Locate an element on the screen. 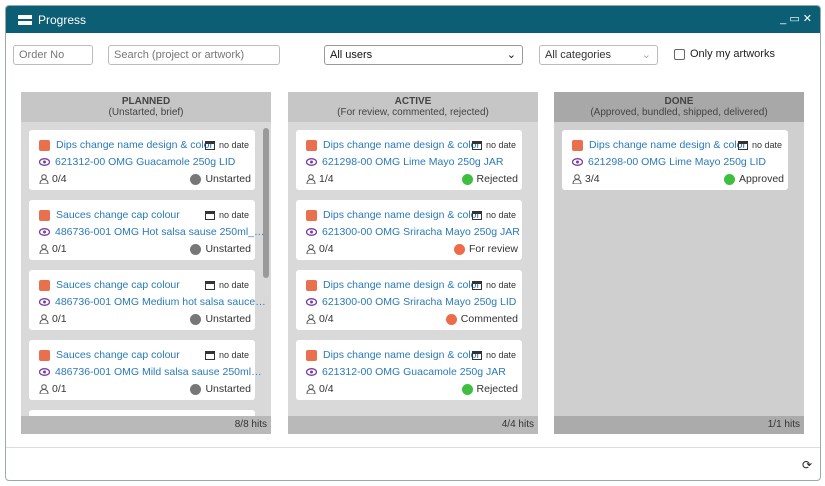 This screenshot has height=486, width=825. order-input: Order No is located at coordinates (53, 55).